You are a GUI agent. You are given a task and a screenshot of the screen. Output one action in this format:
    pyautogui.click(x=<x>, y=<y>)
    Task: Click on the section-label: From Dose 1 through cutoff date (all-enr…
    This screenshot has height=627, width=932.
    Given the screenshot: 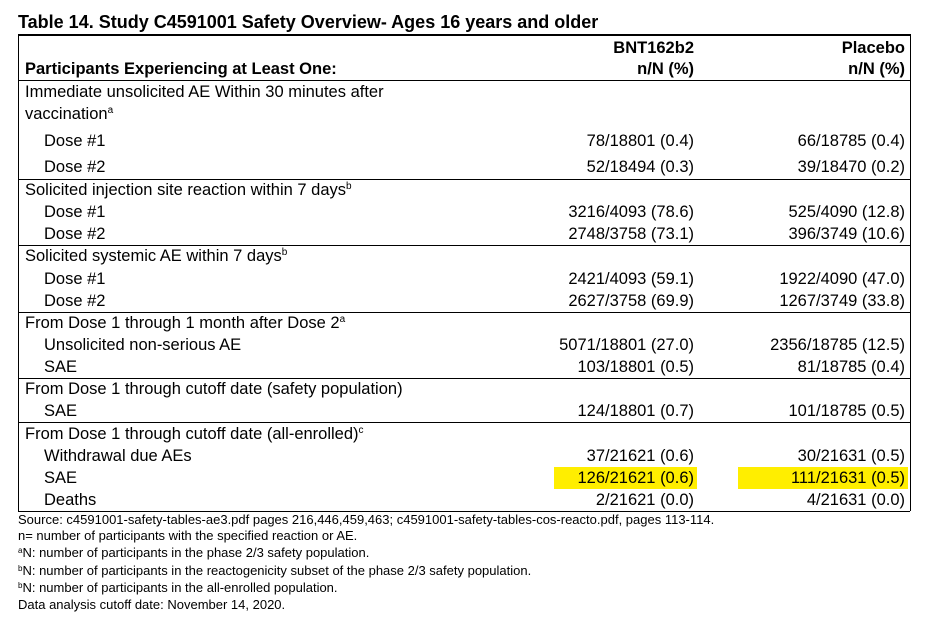 What is the action you would take?
    pyautogui.click(x=194, y=434)
    